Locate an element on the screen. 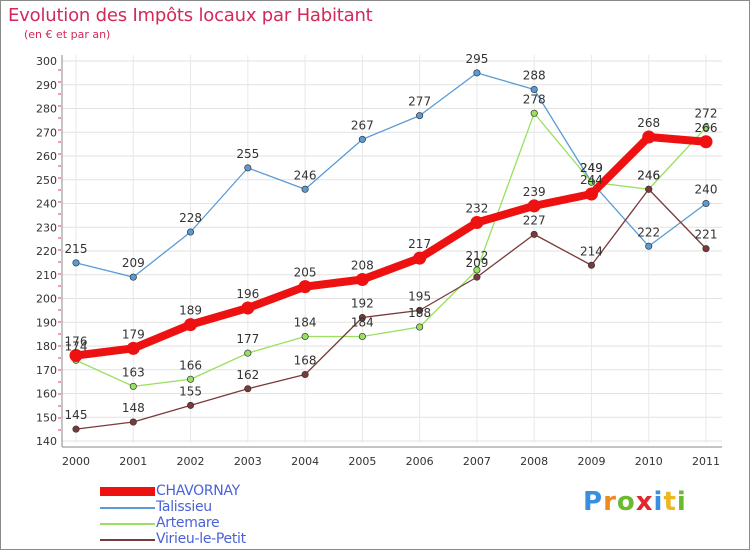  x-tick-label-2001: 2001 is located at coordinates (133, 461).